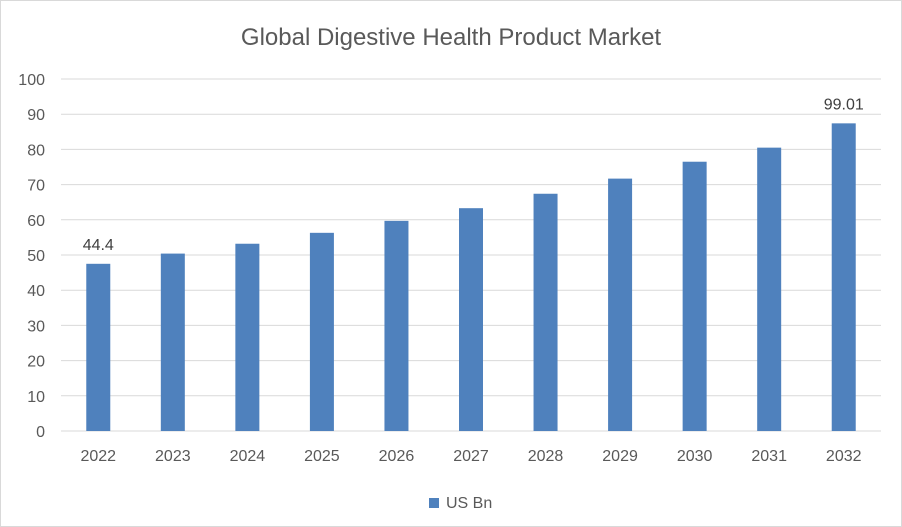 This screenshot has width=902, height=527. What do you see at coordinates (434, 503) in the screenshot?
I see `legend-swatch-us-bn` at bounding box center [434, 503].